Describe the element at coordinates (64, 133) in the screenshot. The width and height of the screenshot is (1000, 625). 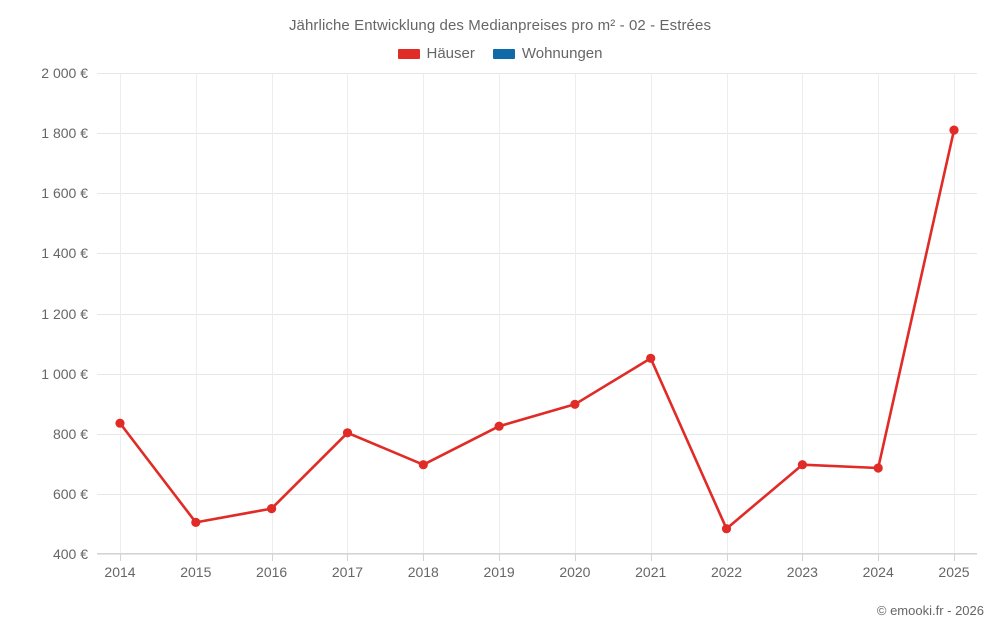
I see `y-axis-tick-label: 1 800 €` at that location.